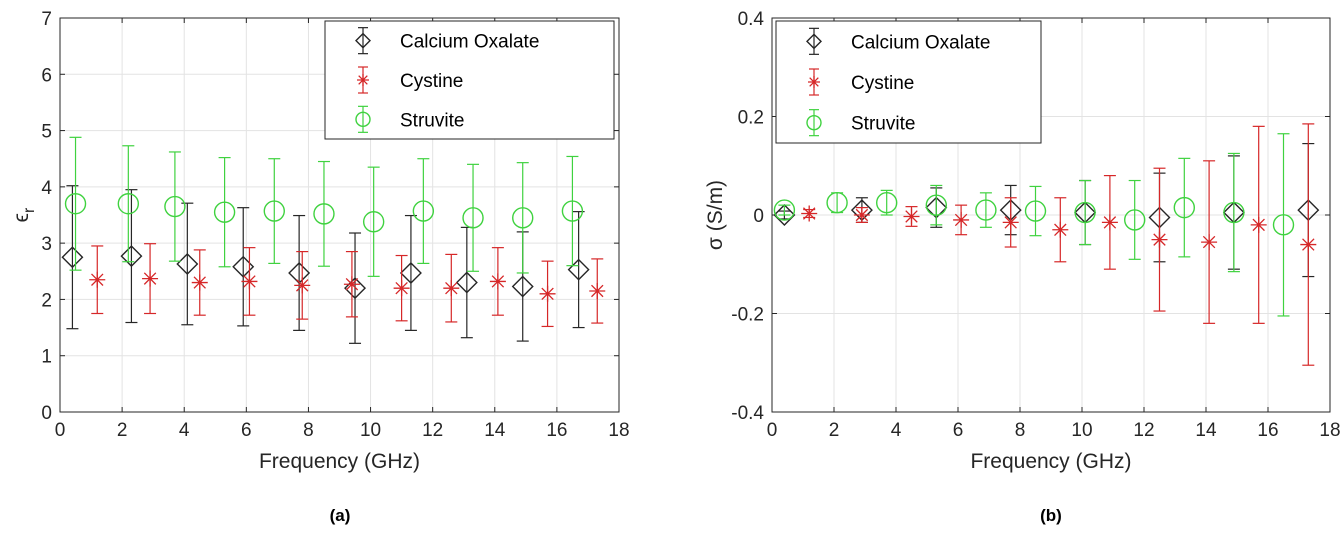  Describe the element at coordinates (751, 19) in the screenshot. I see `y-tick-label: 0.4` at that location.